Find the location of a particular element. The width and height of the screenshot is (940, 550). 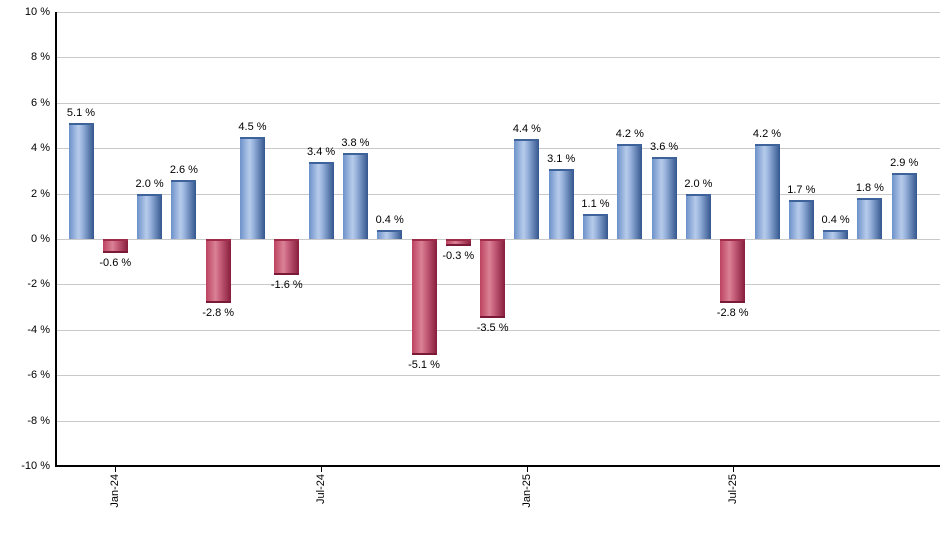

bar-value-label: 3.6 % is located at coordinates (664, 147).